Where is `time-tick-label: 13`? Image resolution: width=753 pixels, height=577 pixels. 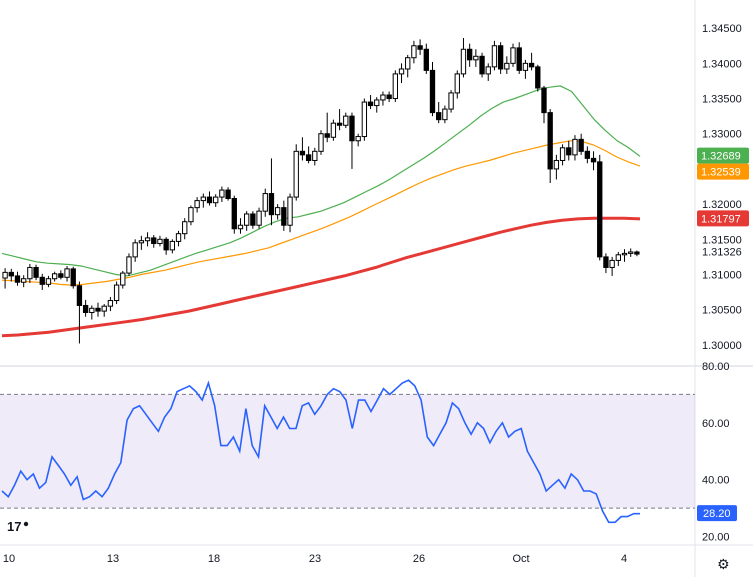
time-tick-label: 13 is located at coordinates (113, 559).